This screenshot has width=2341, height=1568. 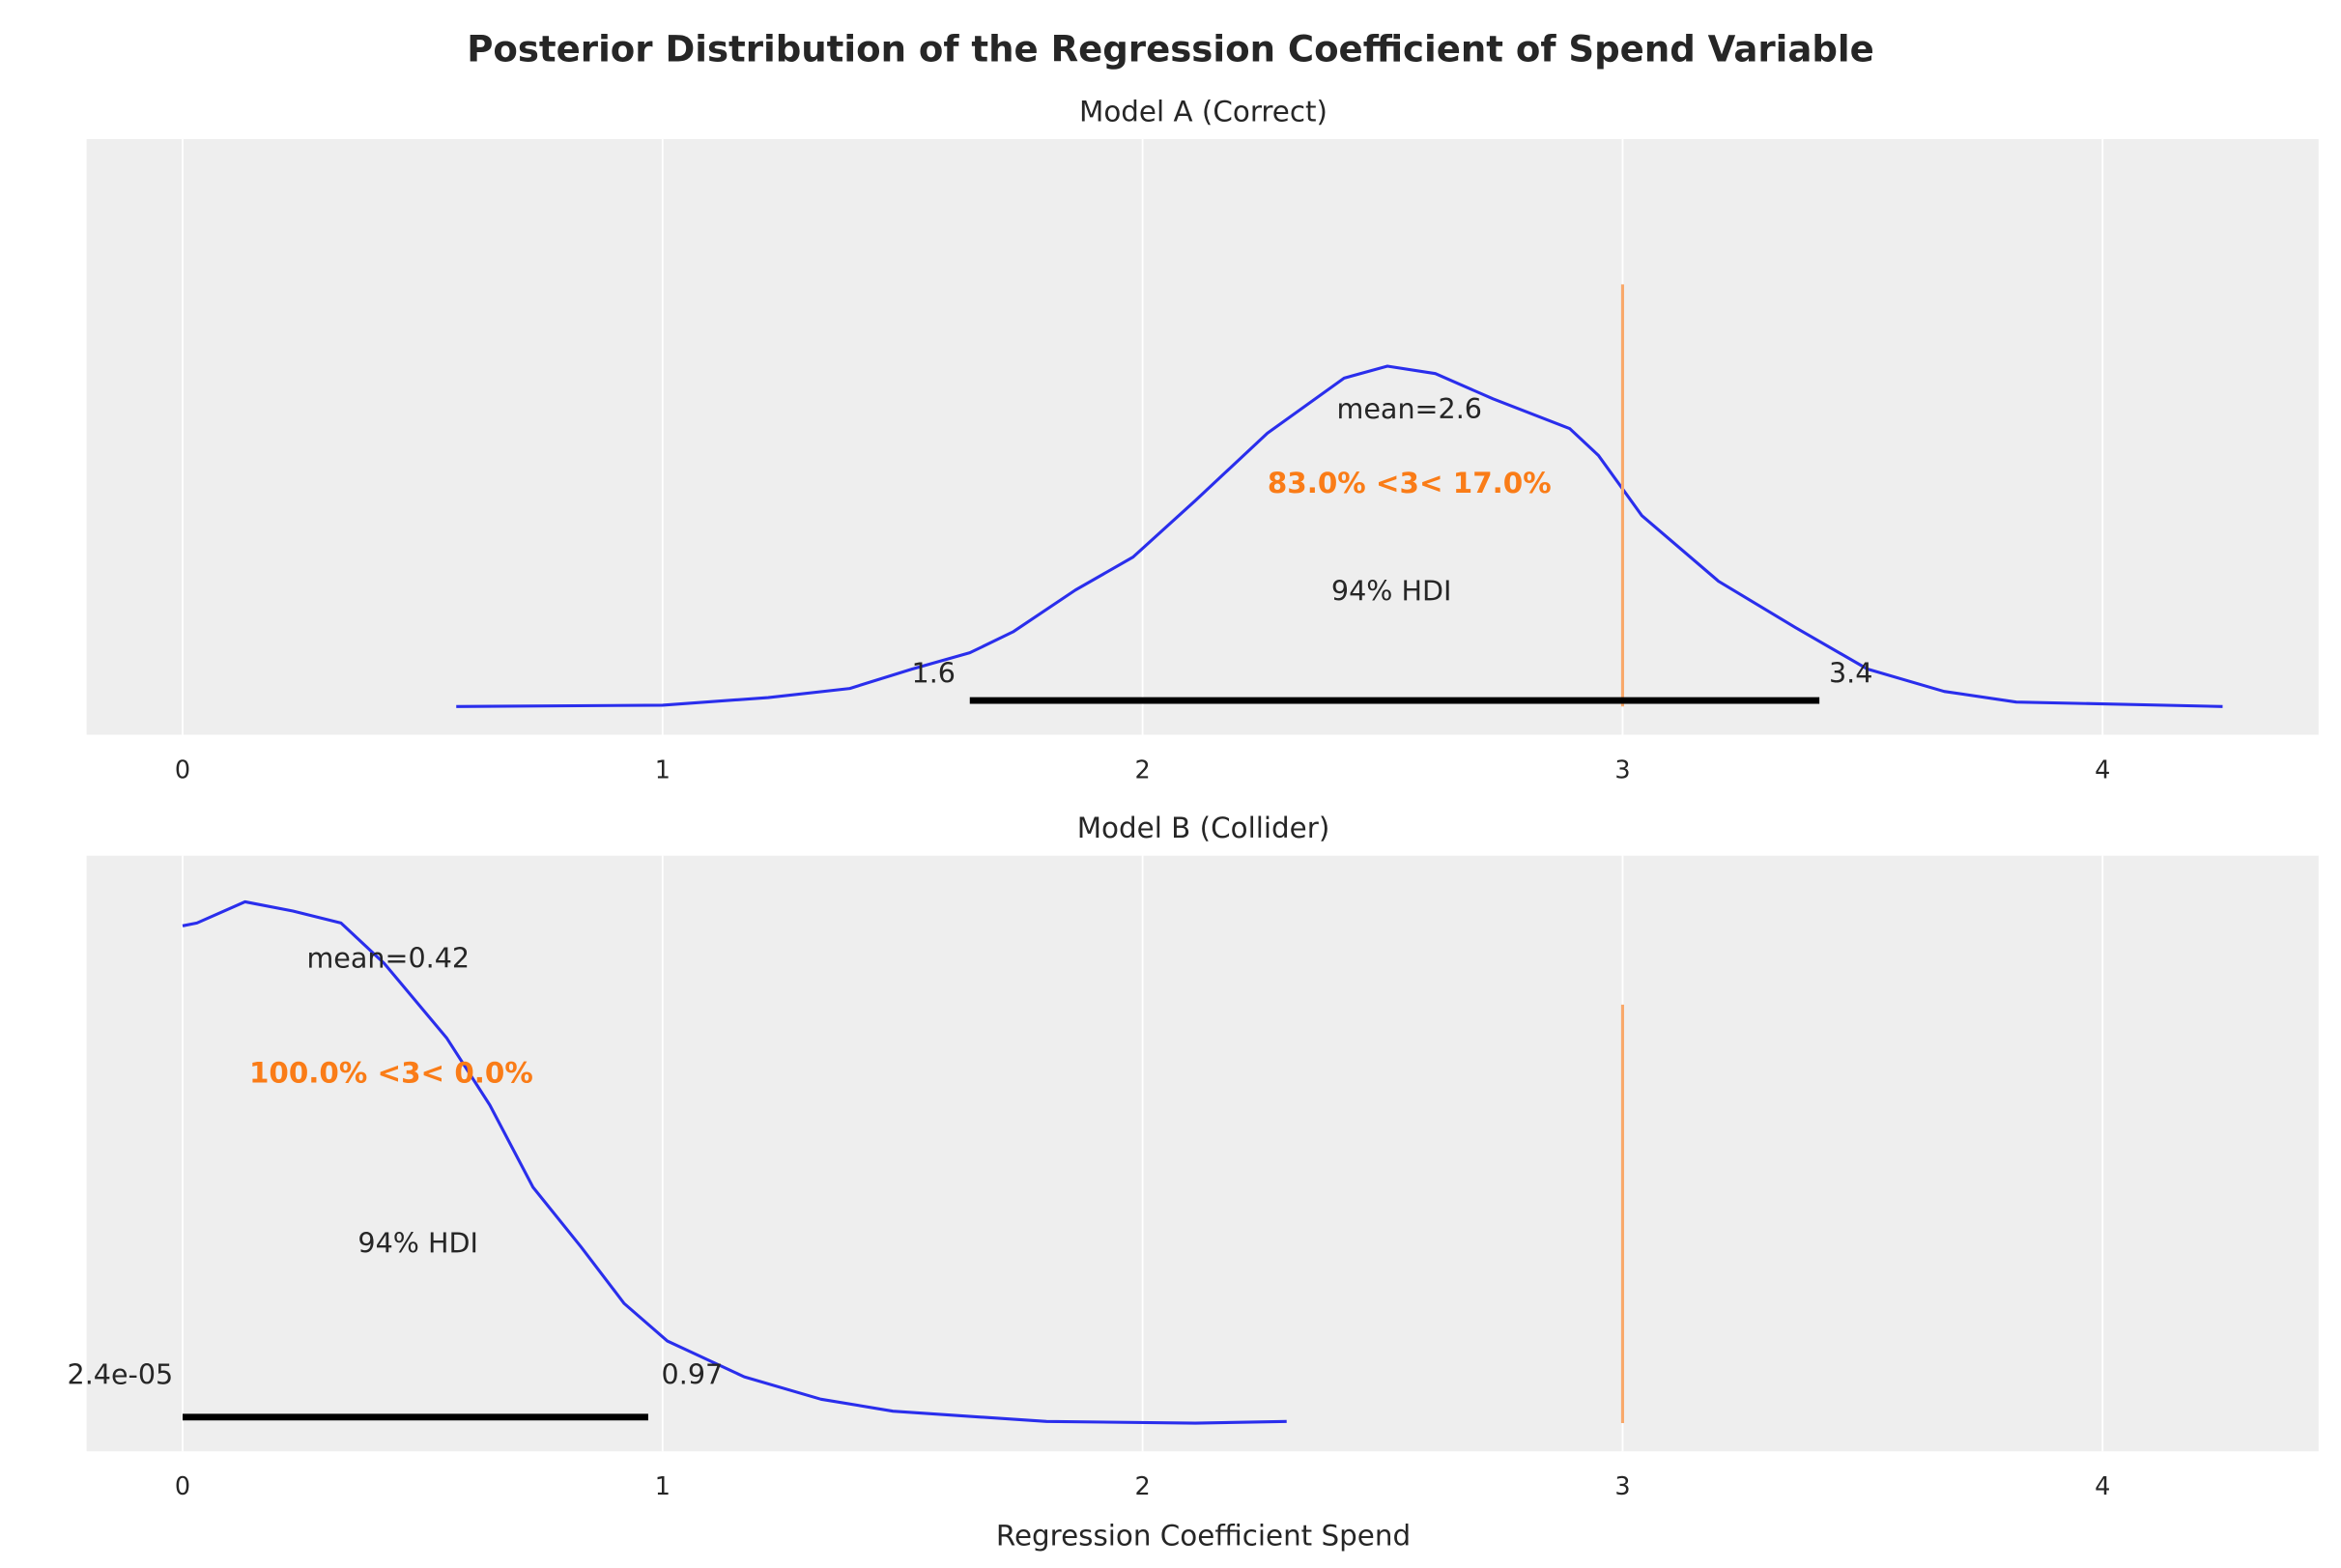 What do you see at coordinates (1203, 1536) in the screenshot?
I see `x-axis-label: Regression Coefficient Spend` at bounding box center [1203, 1536].